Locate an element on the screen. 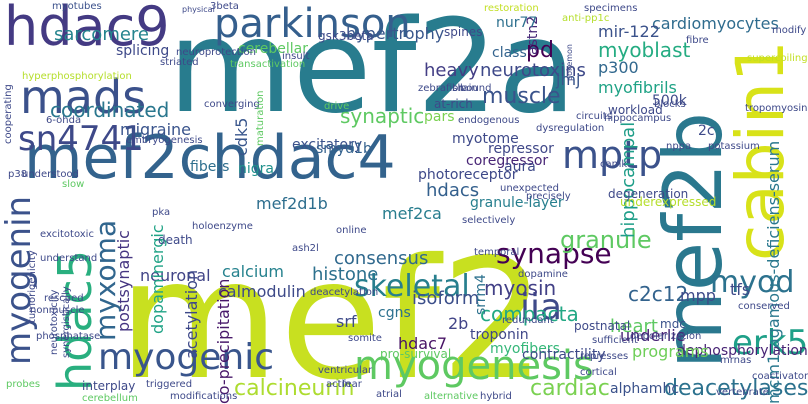 Image resolution: width=808 pixels, height=404 pixels. word-sarcomere: sarcomere is located at coordinates (102, 34).